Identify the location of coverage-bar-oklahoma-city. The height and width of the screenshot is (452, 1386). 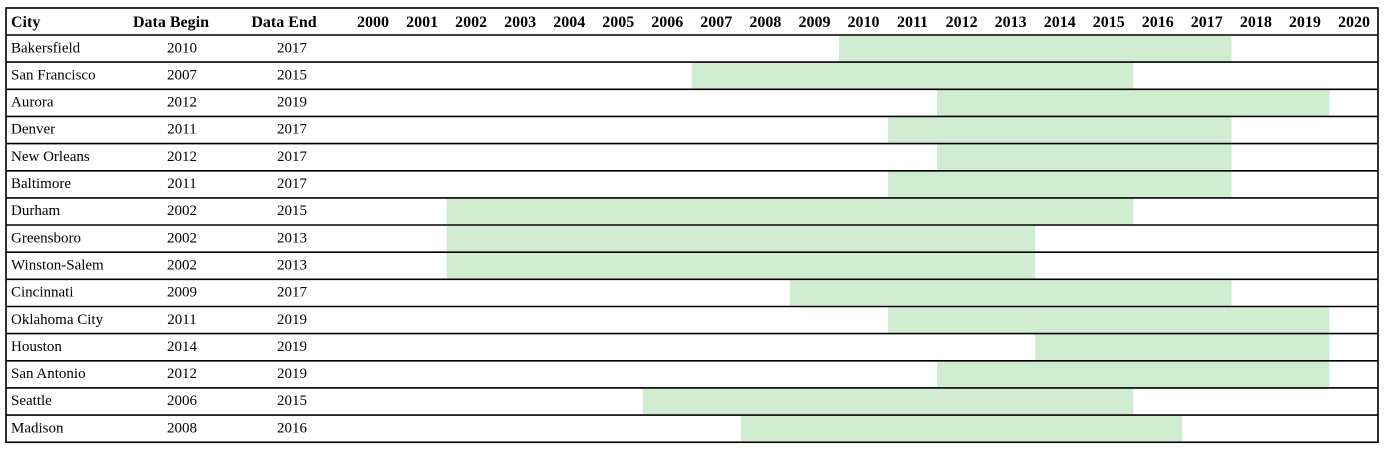
(1109, 320).